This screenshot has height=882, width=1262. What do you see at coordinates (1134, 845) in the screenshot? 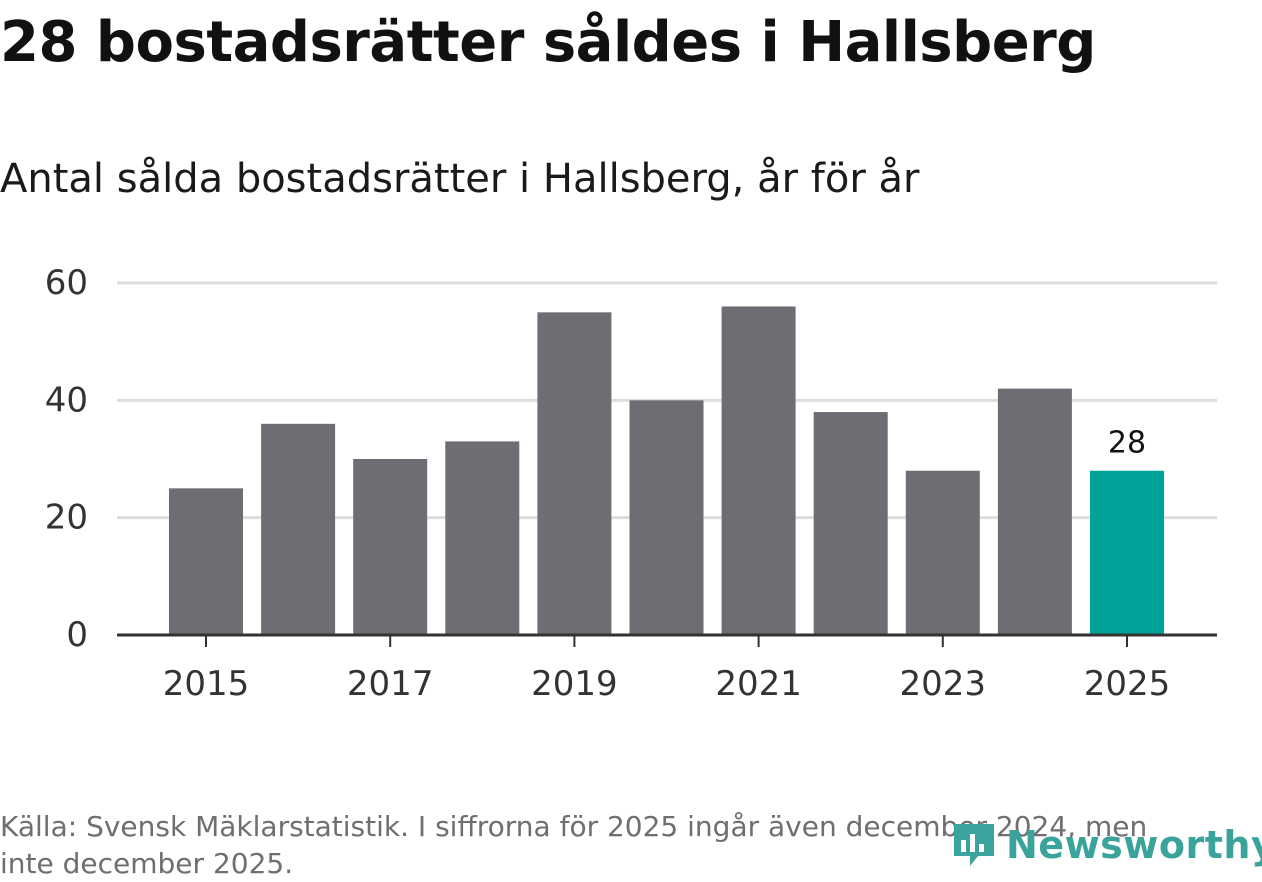
I see `logo-text: Newsworthy` at bounding box center [1134, 845].